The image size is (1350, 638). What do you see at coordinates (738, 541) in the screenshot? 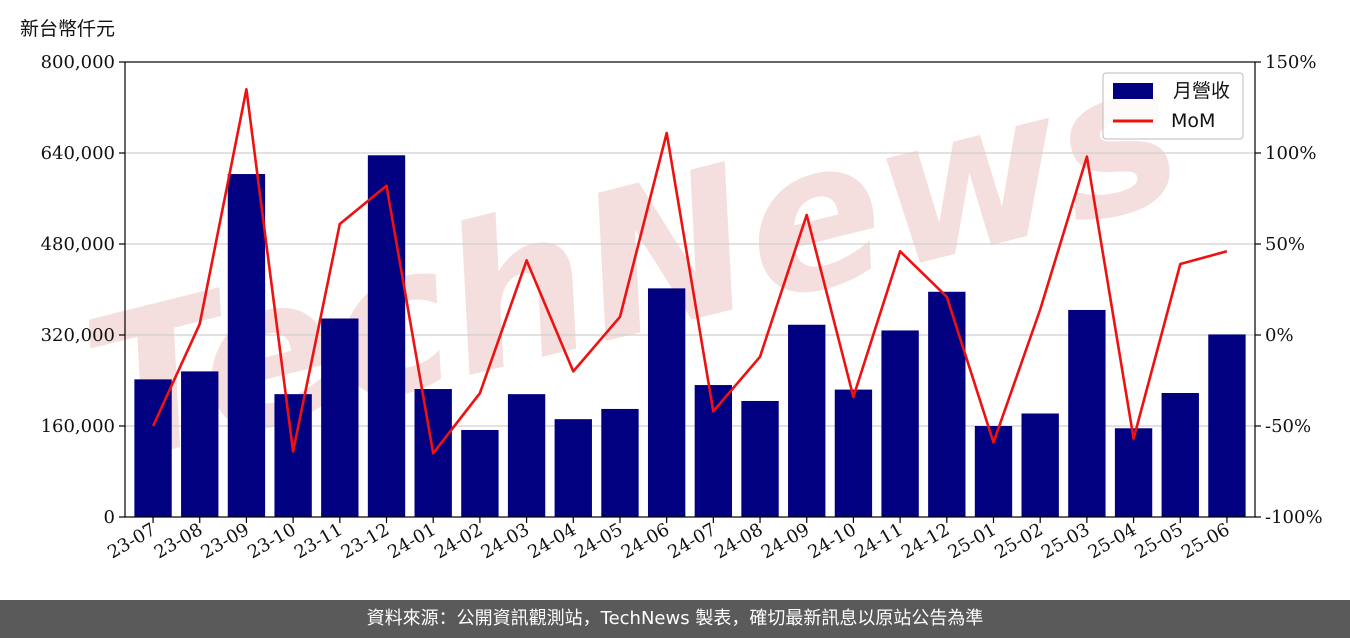
I see `x-tick-label: 24-08` at bounding box center [738, 541].